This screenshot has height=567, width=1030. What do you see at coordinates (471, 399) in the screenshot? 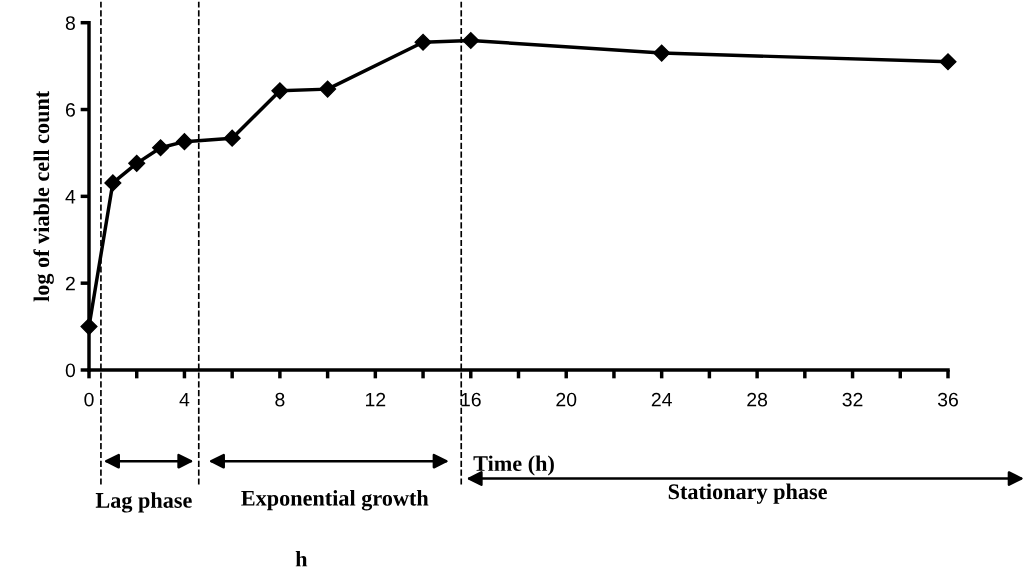
I see `x-tick-label: 16` at bounding box center [471, 399].